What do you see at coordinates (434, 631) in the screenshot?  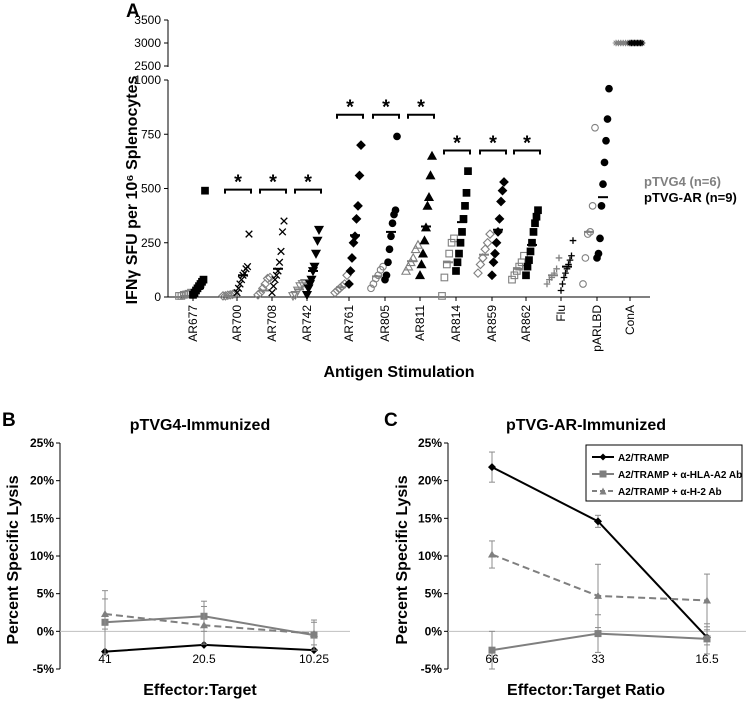 I see `y-tick-label: 0%` at bounding box center [434, 631].